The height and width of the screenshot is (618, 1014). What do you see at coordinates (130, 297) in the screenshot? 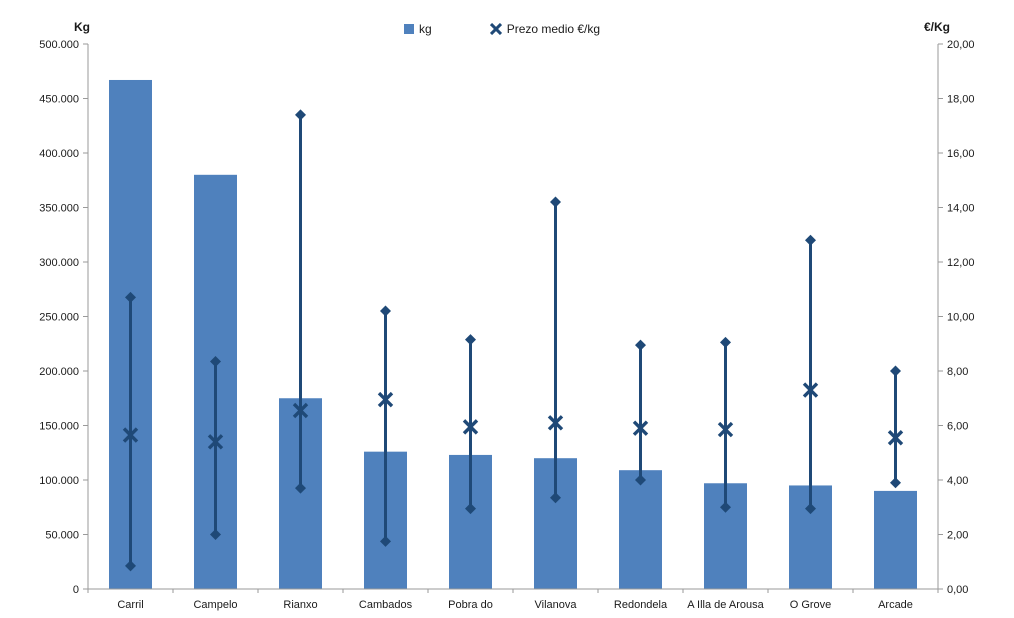
I see `price-high-diamond-Carril` at bounding box center [130, 297].